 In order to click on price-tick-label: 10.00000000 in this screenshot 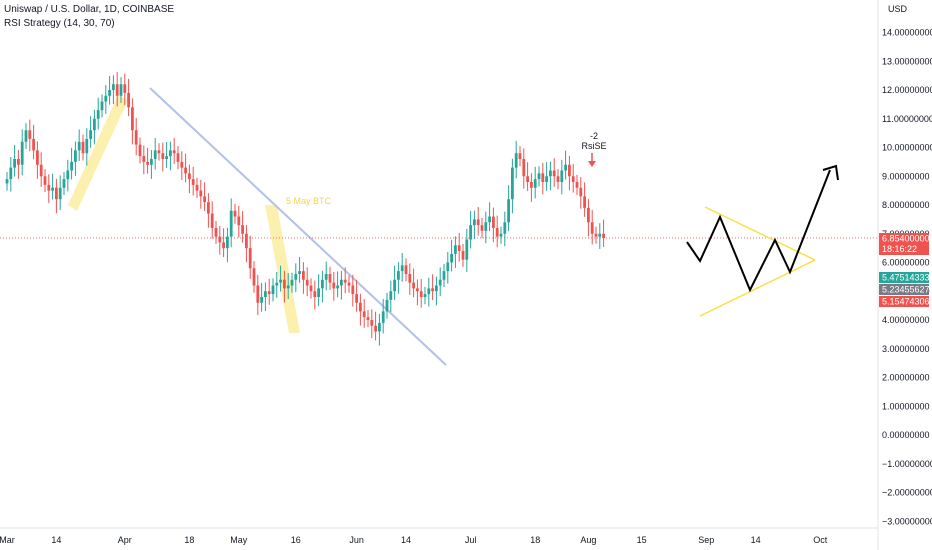, I will do `click(907, 148)`.